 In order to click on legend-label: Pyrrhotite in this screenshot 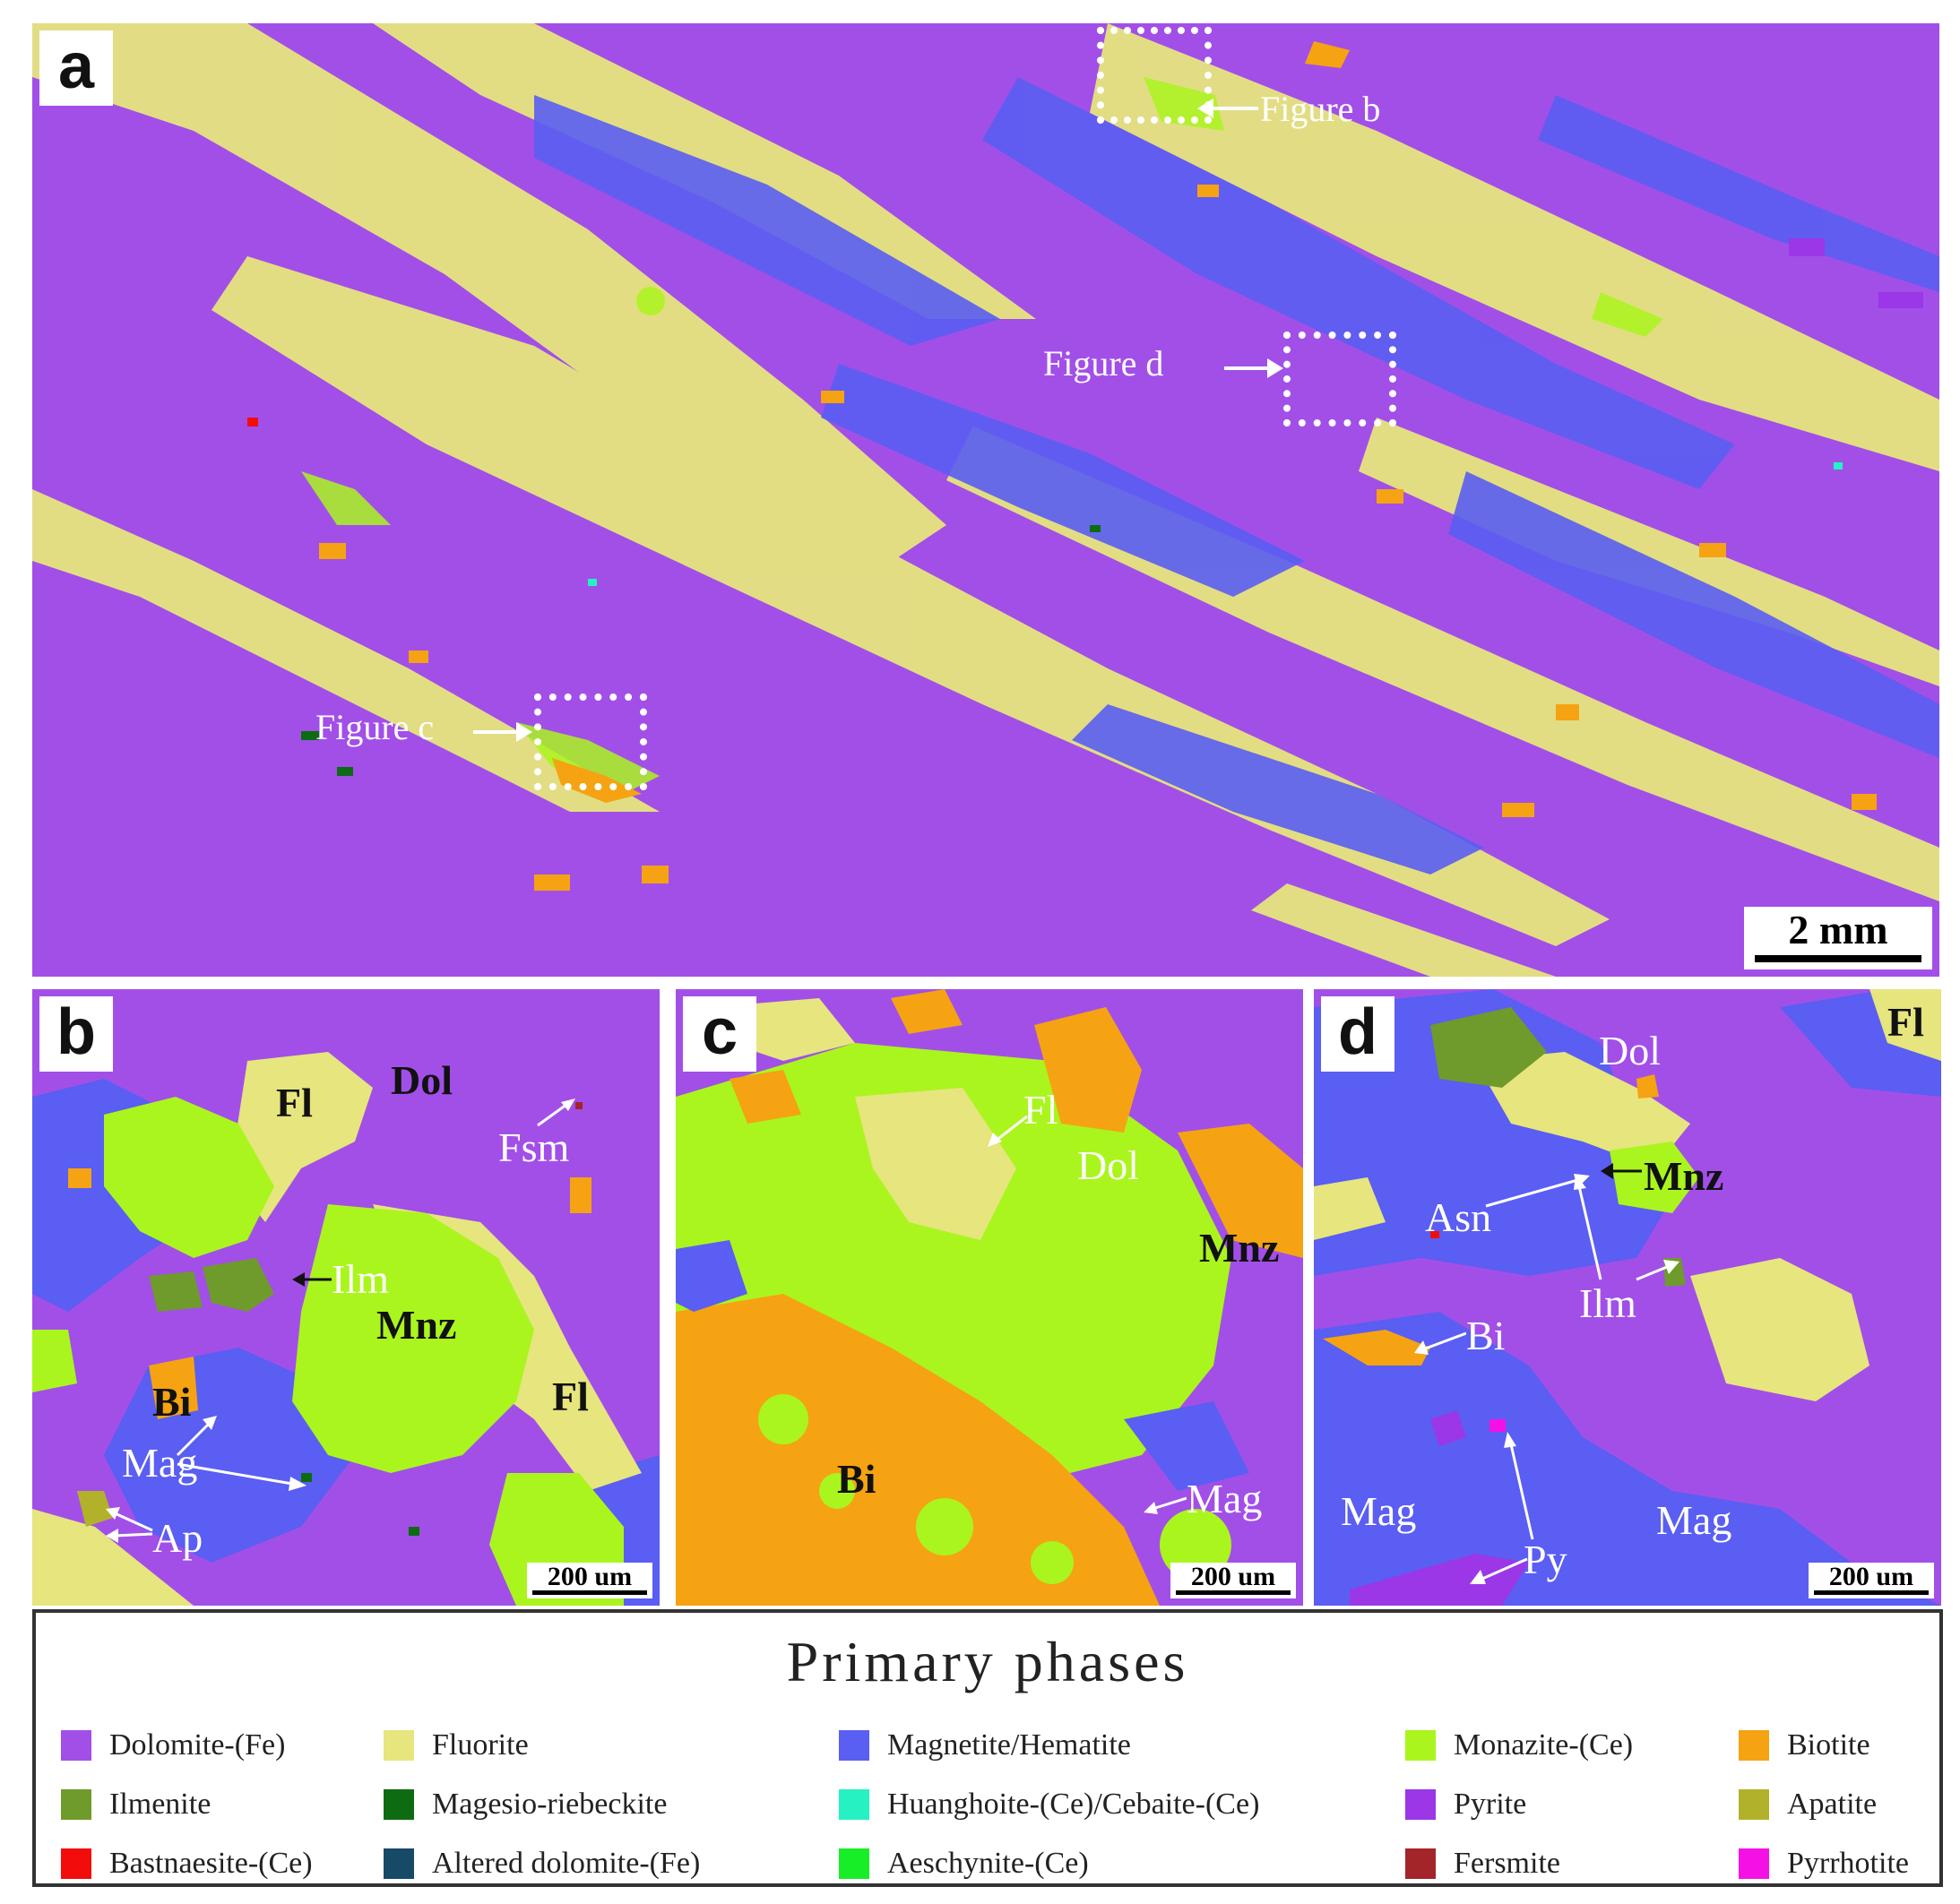, I will do `click(1848, 1864)`.